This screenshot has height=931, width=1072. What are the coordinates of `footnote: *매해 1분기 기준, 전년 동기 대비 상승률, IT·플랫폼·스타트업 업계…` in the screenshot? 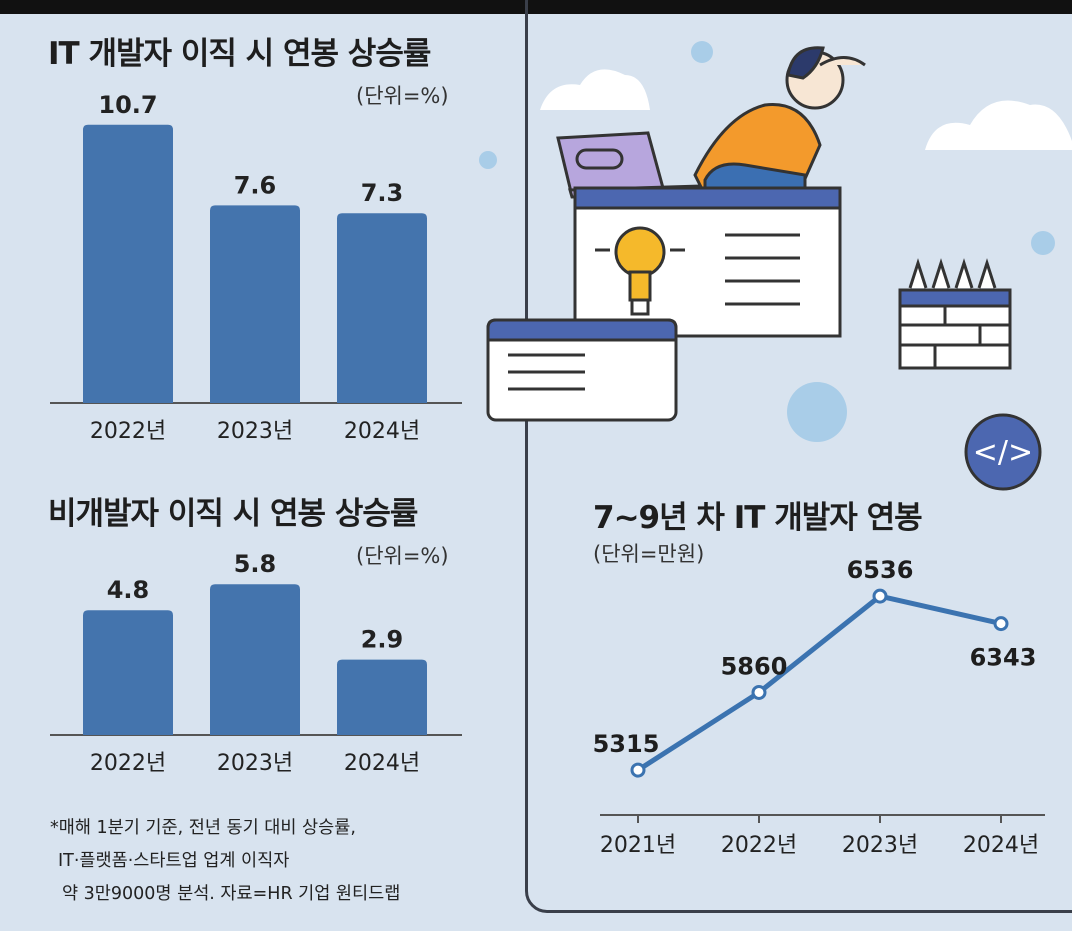 It's located at (225, 861).